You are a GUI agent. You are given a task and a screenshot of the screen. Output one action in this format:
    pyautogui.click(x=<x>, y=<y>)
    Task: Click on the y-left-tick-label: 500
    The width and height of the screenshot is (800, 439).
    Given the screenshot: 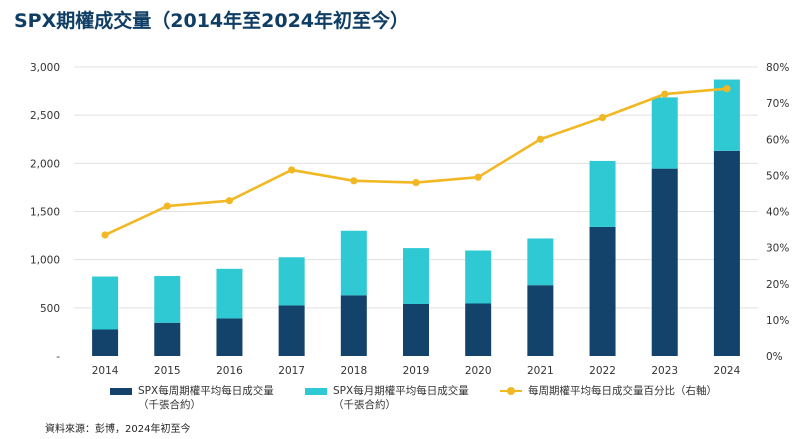 What is the action you would take?
    pyautogui.click(x=50, y=309)
    